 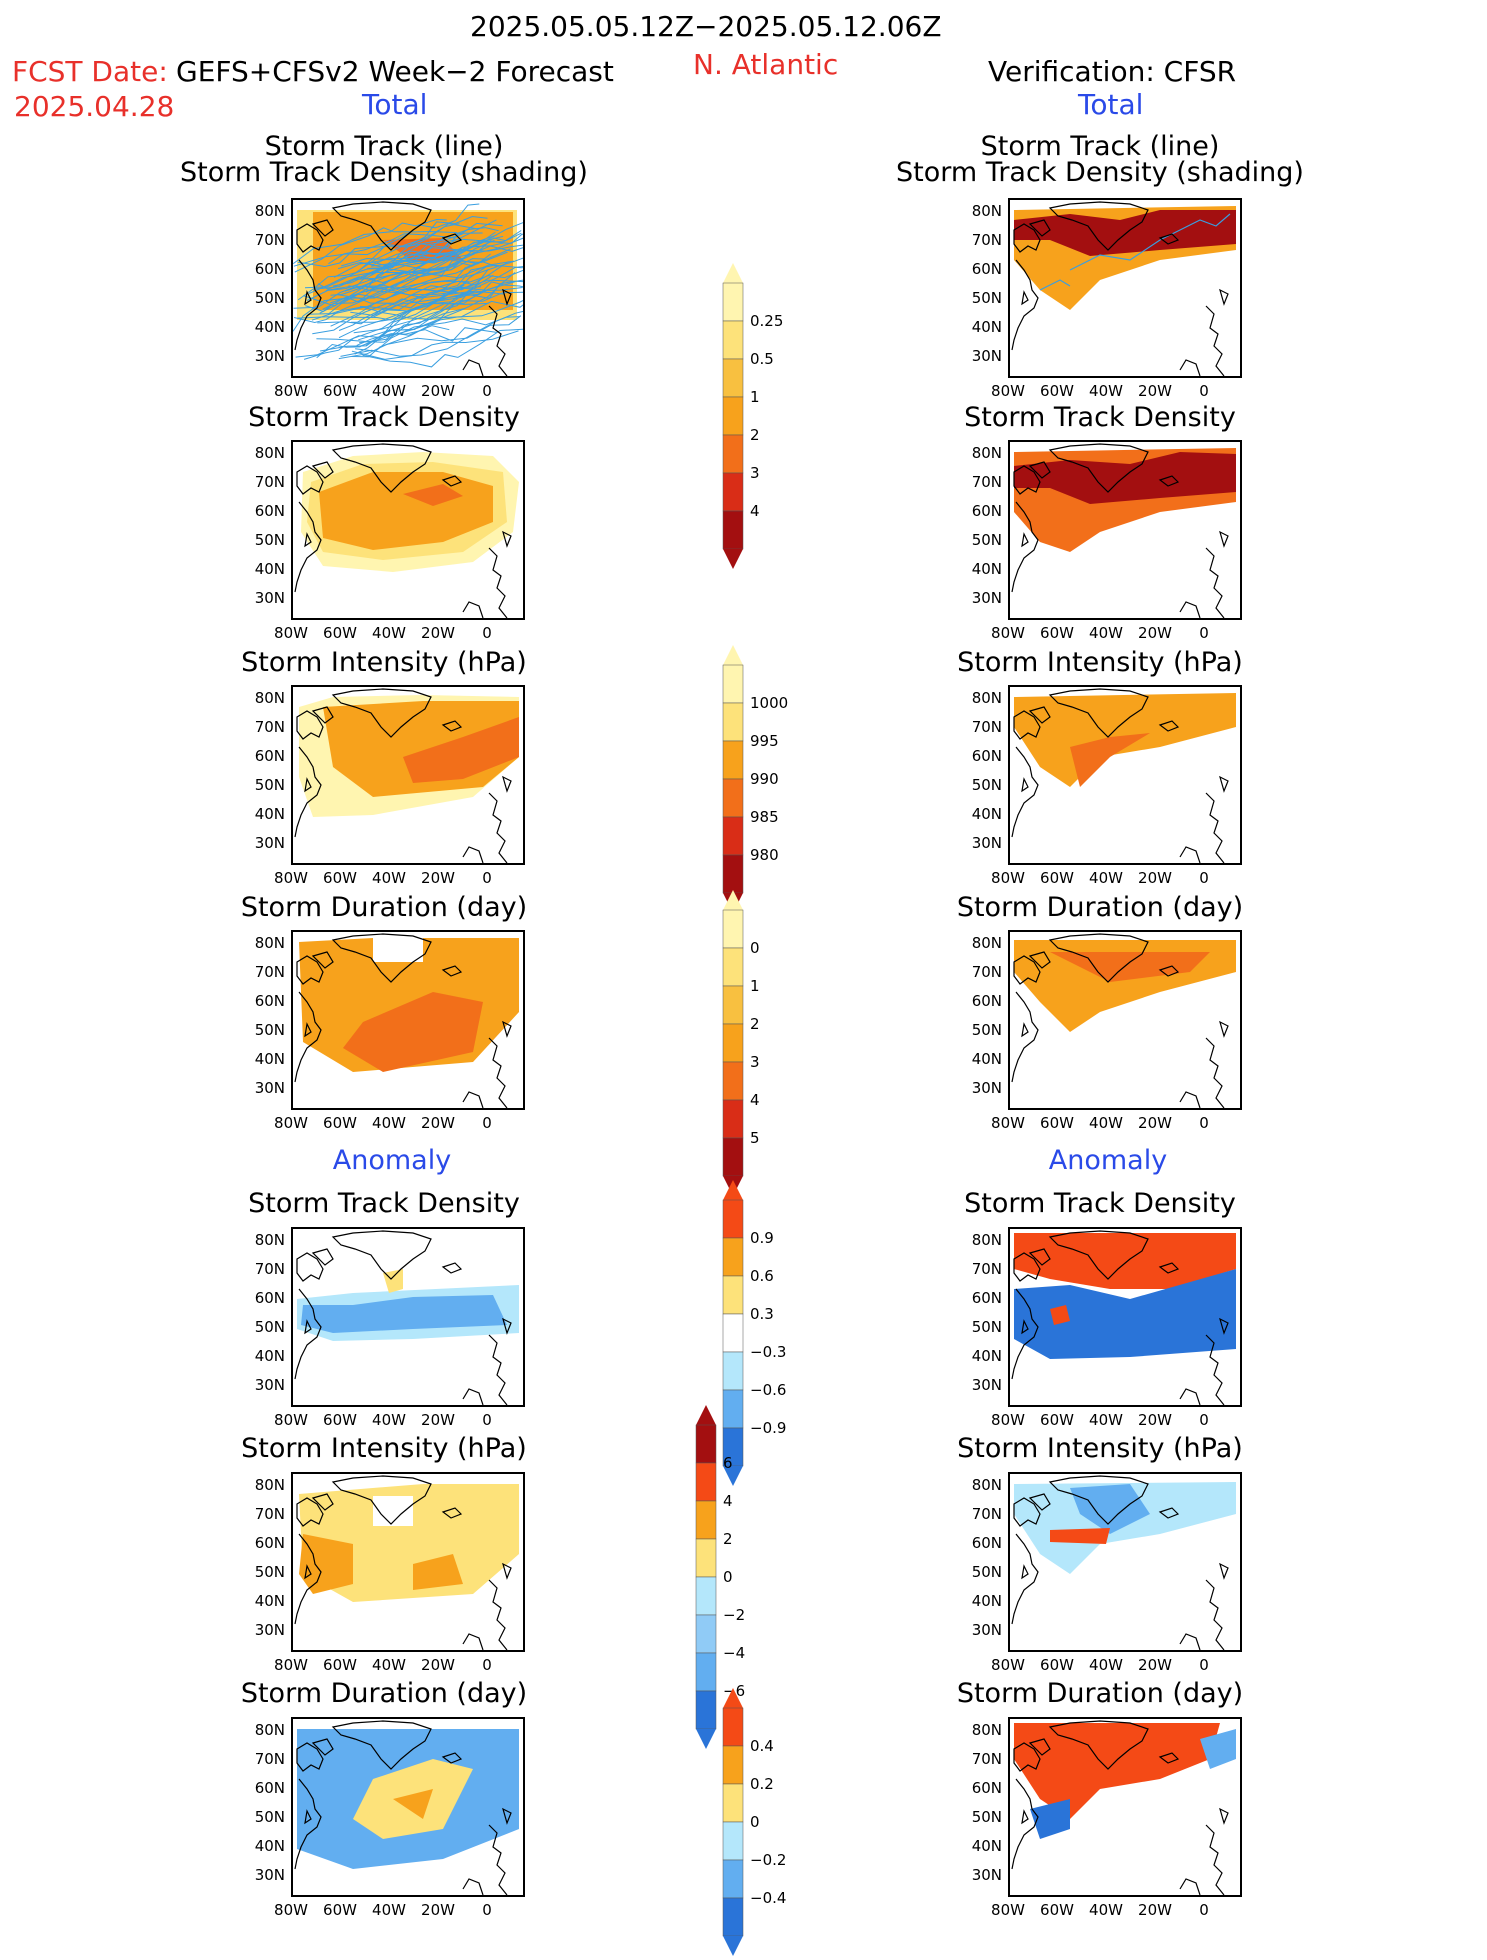 I want to click on title-track-shading-right: Storm Track Density (shading), so click(x=1100, y=172).